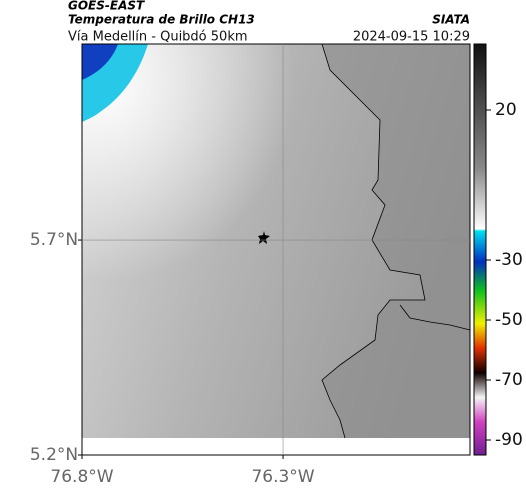 The image size is (526, 495). Describe the element at coordinates (451, 20) in the screenshot. I see `source: SIATA` at that location.